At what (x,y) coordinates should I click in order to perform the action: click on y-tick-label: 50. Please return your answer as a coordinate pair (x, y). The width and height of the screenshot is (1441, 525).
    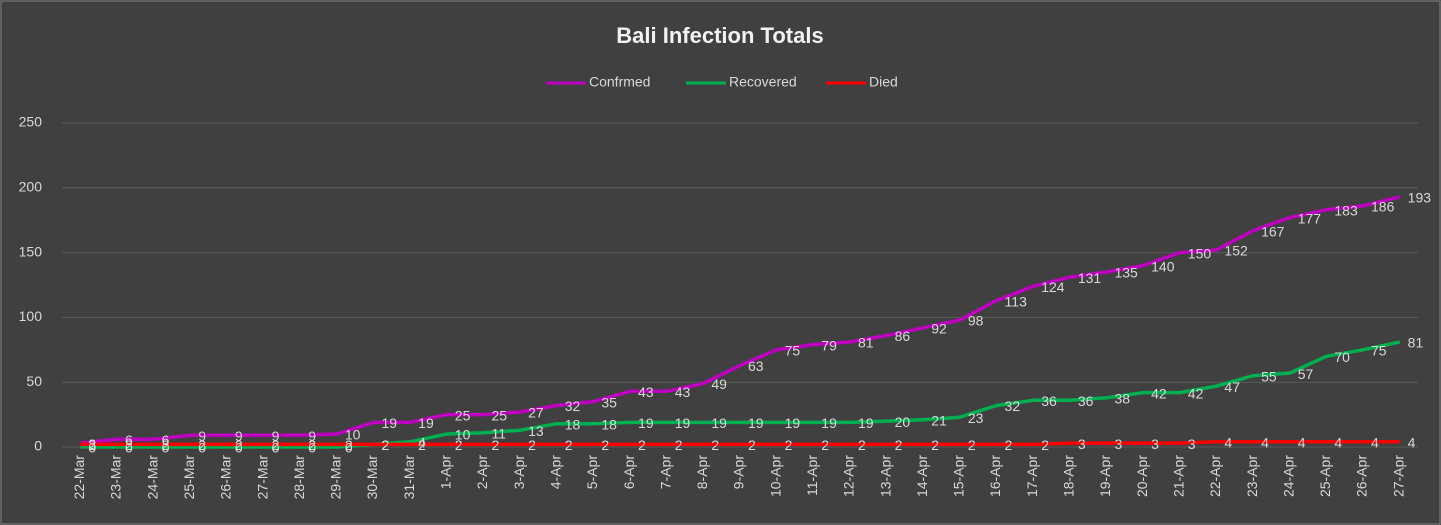
    Looking at the image, I should click on (34, 381).